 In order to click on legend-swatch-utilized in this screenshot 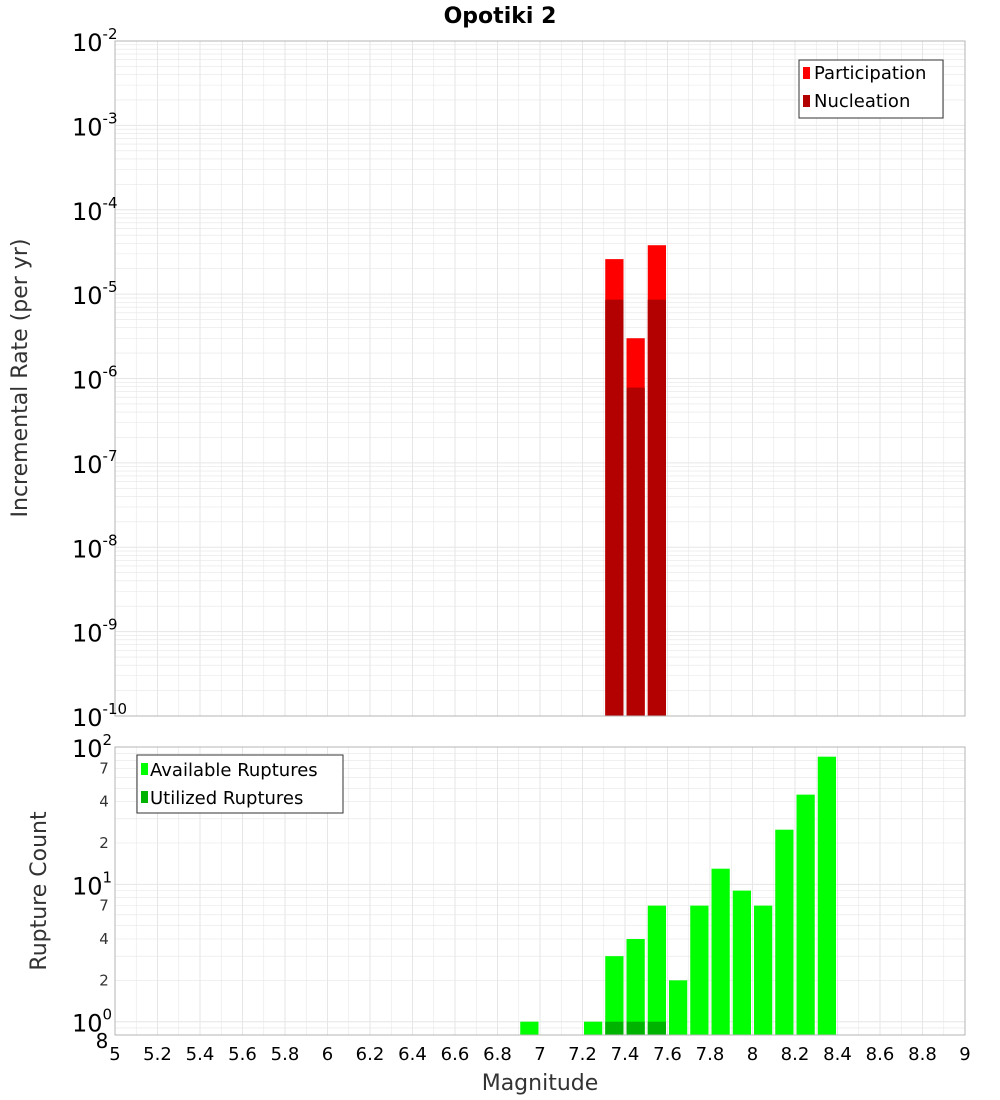, I will do `click(144, 797)`.